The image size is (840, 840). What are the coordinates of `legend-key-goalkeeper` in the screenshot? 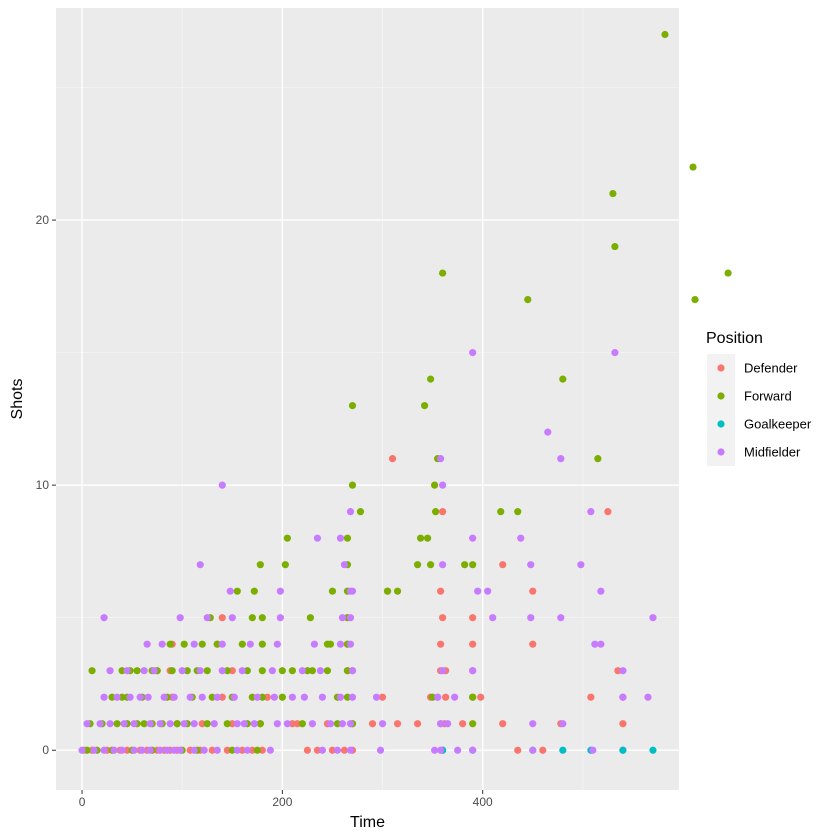 It's located at (721, 424).